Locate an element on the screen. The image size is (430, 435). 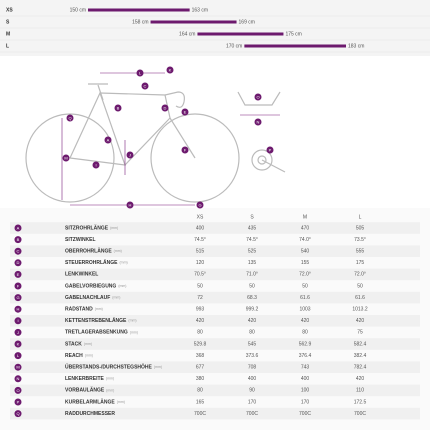
row-label: STACK is located at coordinates (73, 344).